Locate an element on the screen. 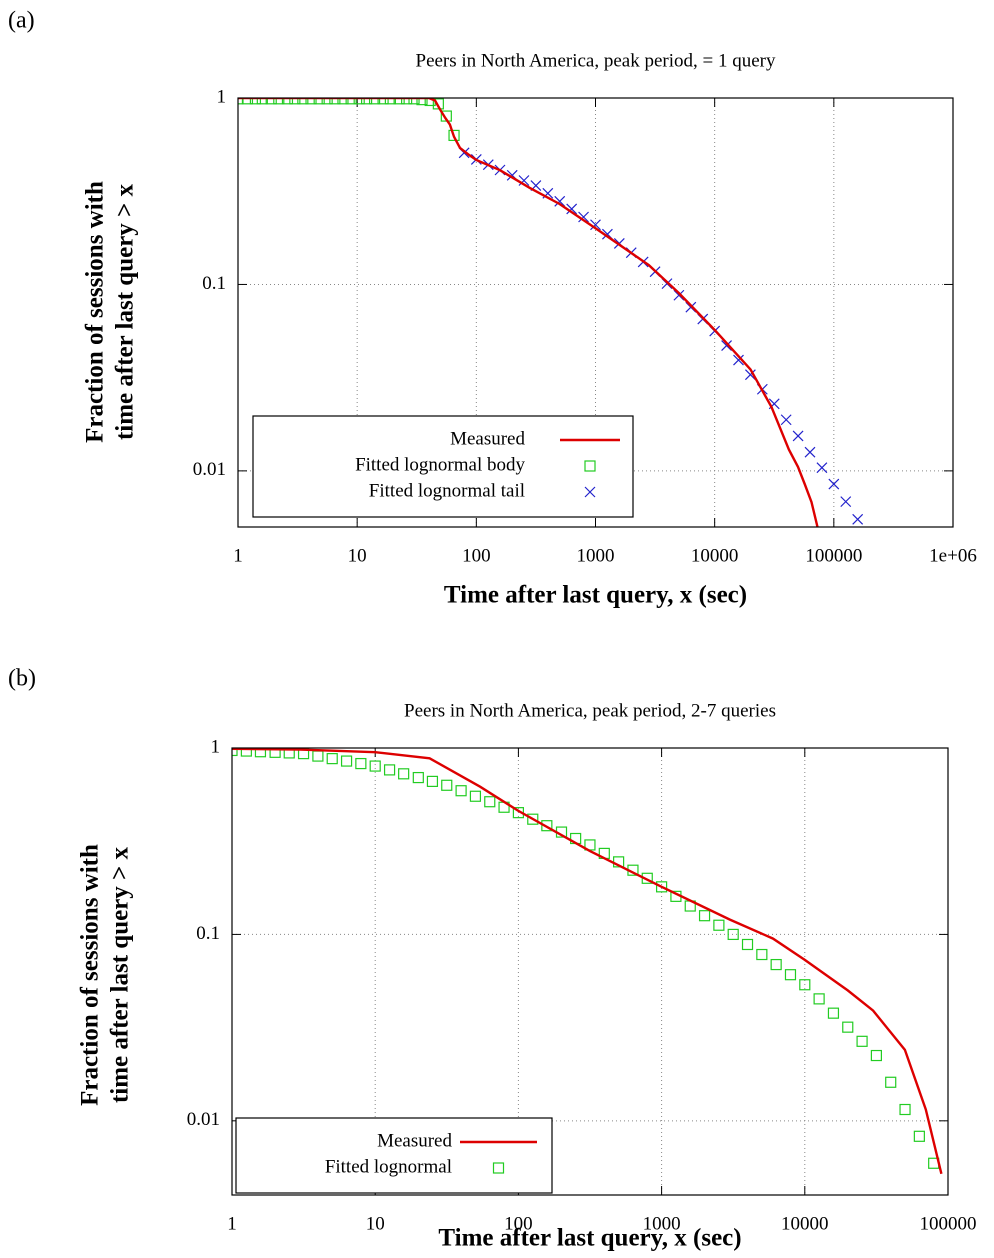 This screenshot has height=1258, width=994. panel-label: (b) is located at coordinates (22, 679).